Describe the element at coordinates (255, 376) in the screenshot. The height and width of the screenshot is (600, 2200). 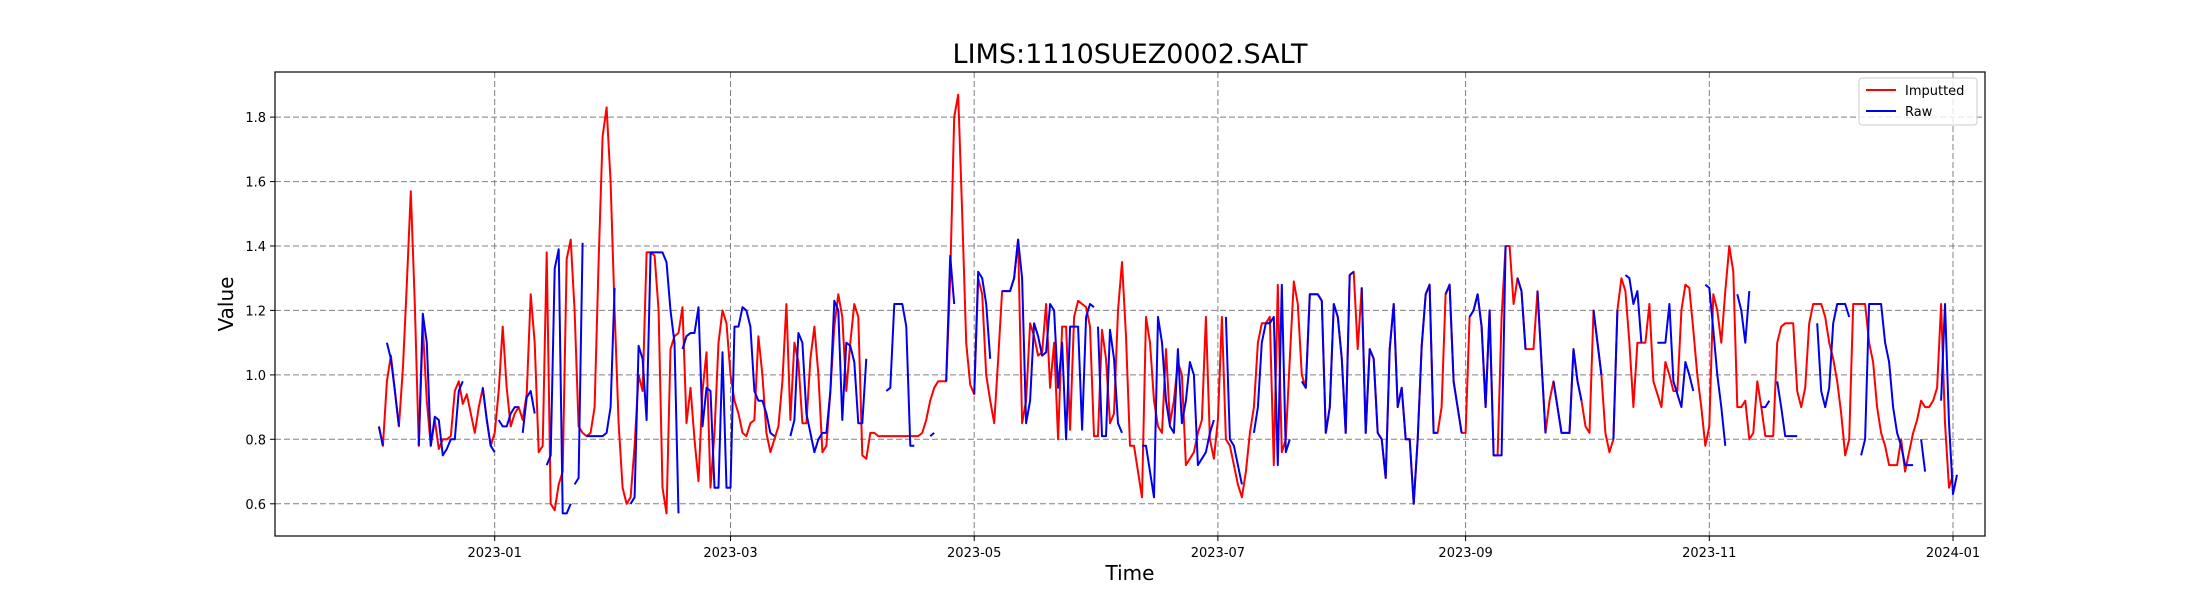
I see `y-tick-label: 1.0` at that location.